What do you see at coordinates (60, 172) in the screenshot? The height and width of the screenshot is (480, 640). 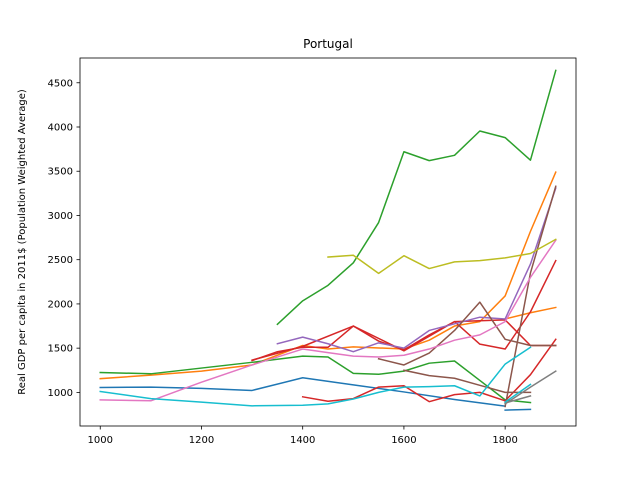 I see `y-tick-label: 3500` at bounding box center [60, 172].